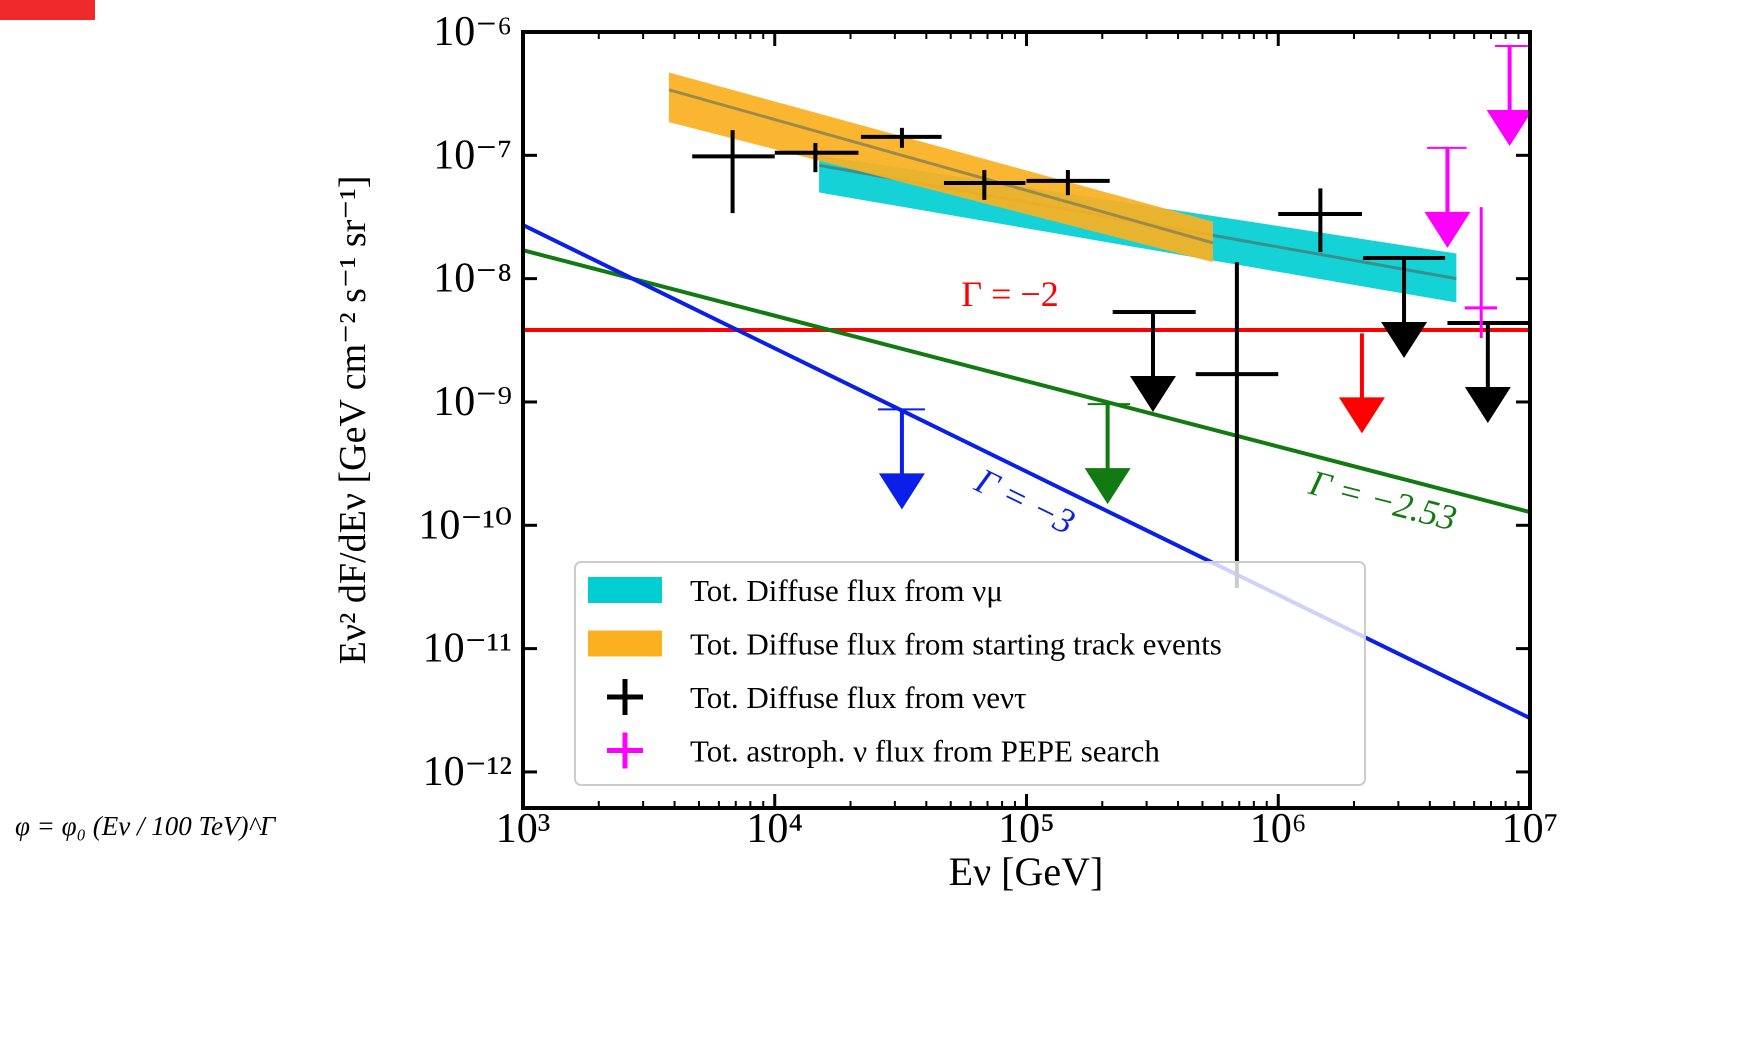  What do you see at coordinates (465, 525) in the screenshot?
I see `y-tick-label: 10⁻¹⁰` at bounding box center [465, 525].